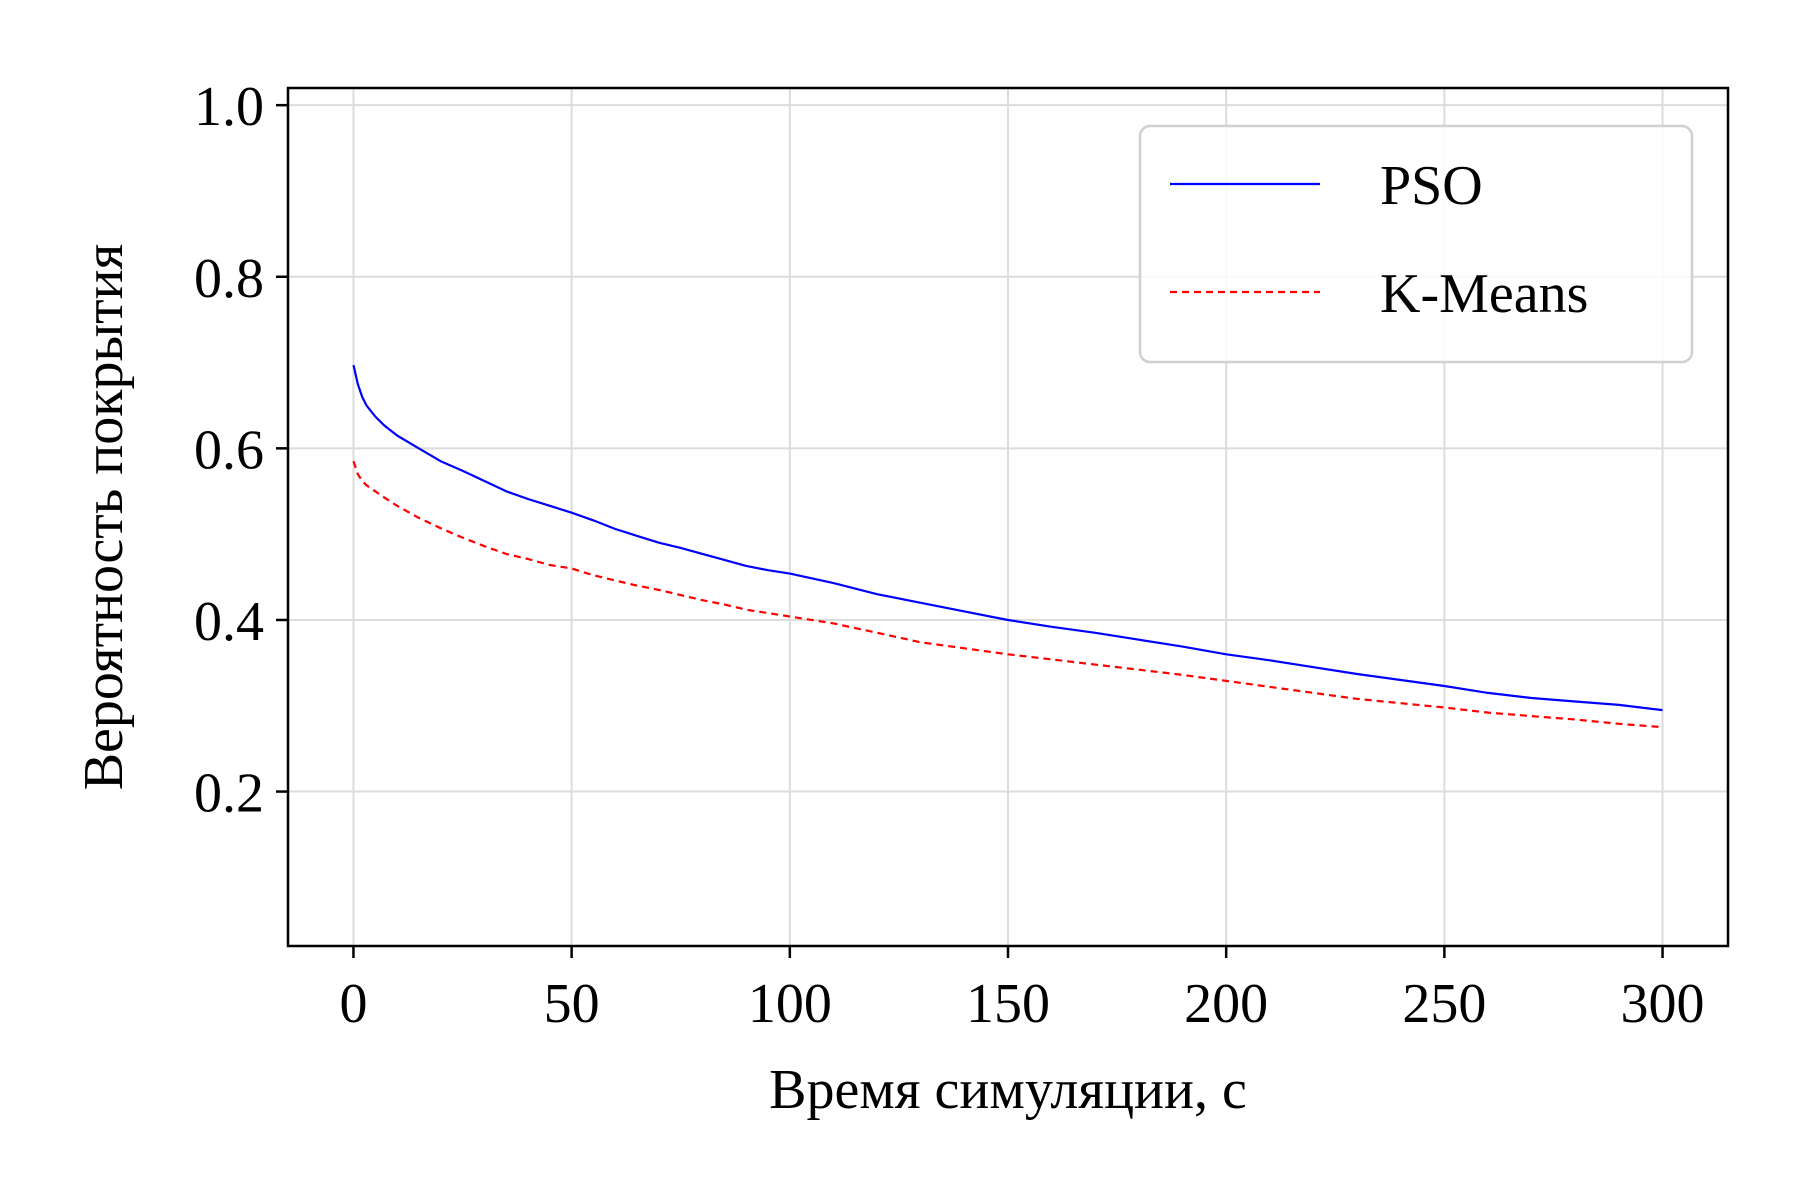 Image resolution: width=1800 pixels, height=1200 pixels. I want to click on x-tick-label: 300, so click(1663, 1004).